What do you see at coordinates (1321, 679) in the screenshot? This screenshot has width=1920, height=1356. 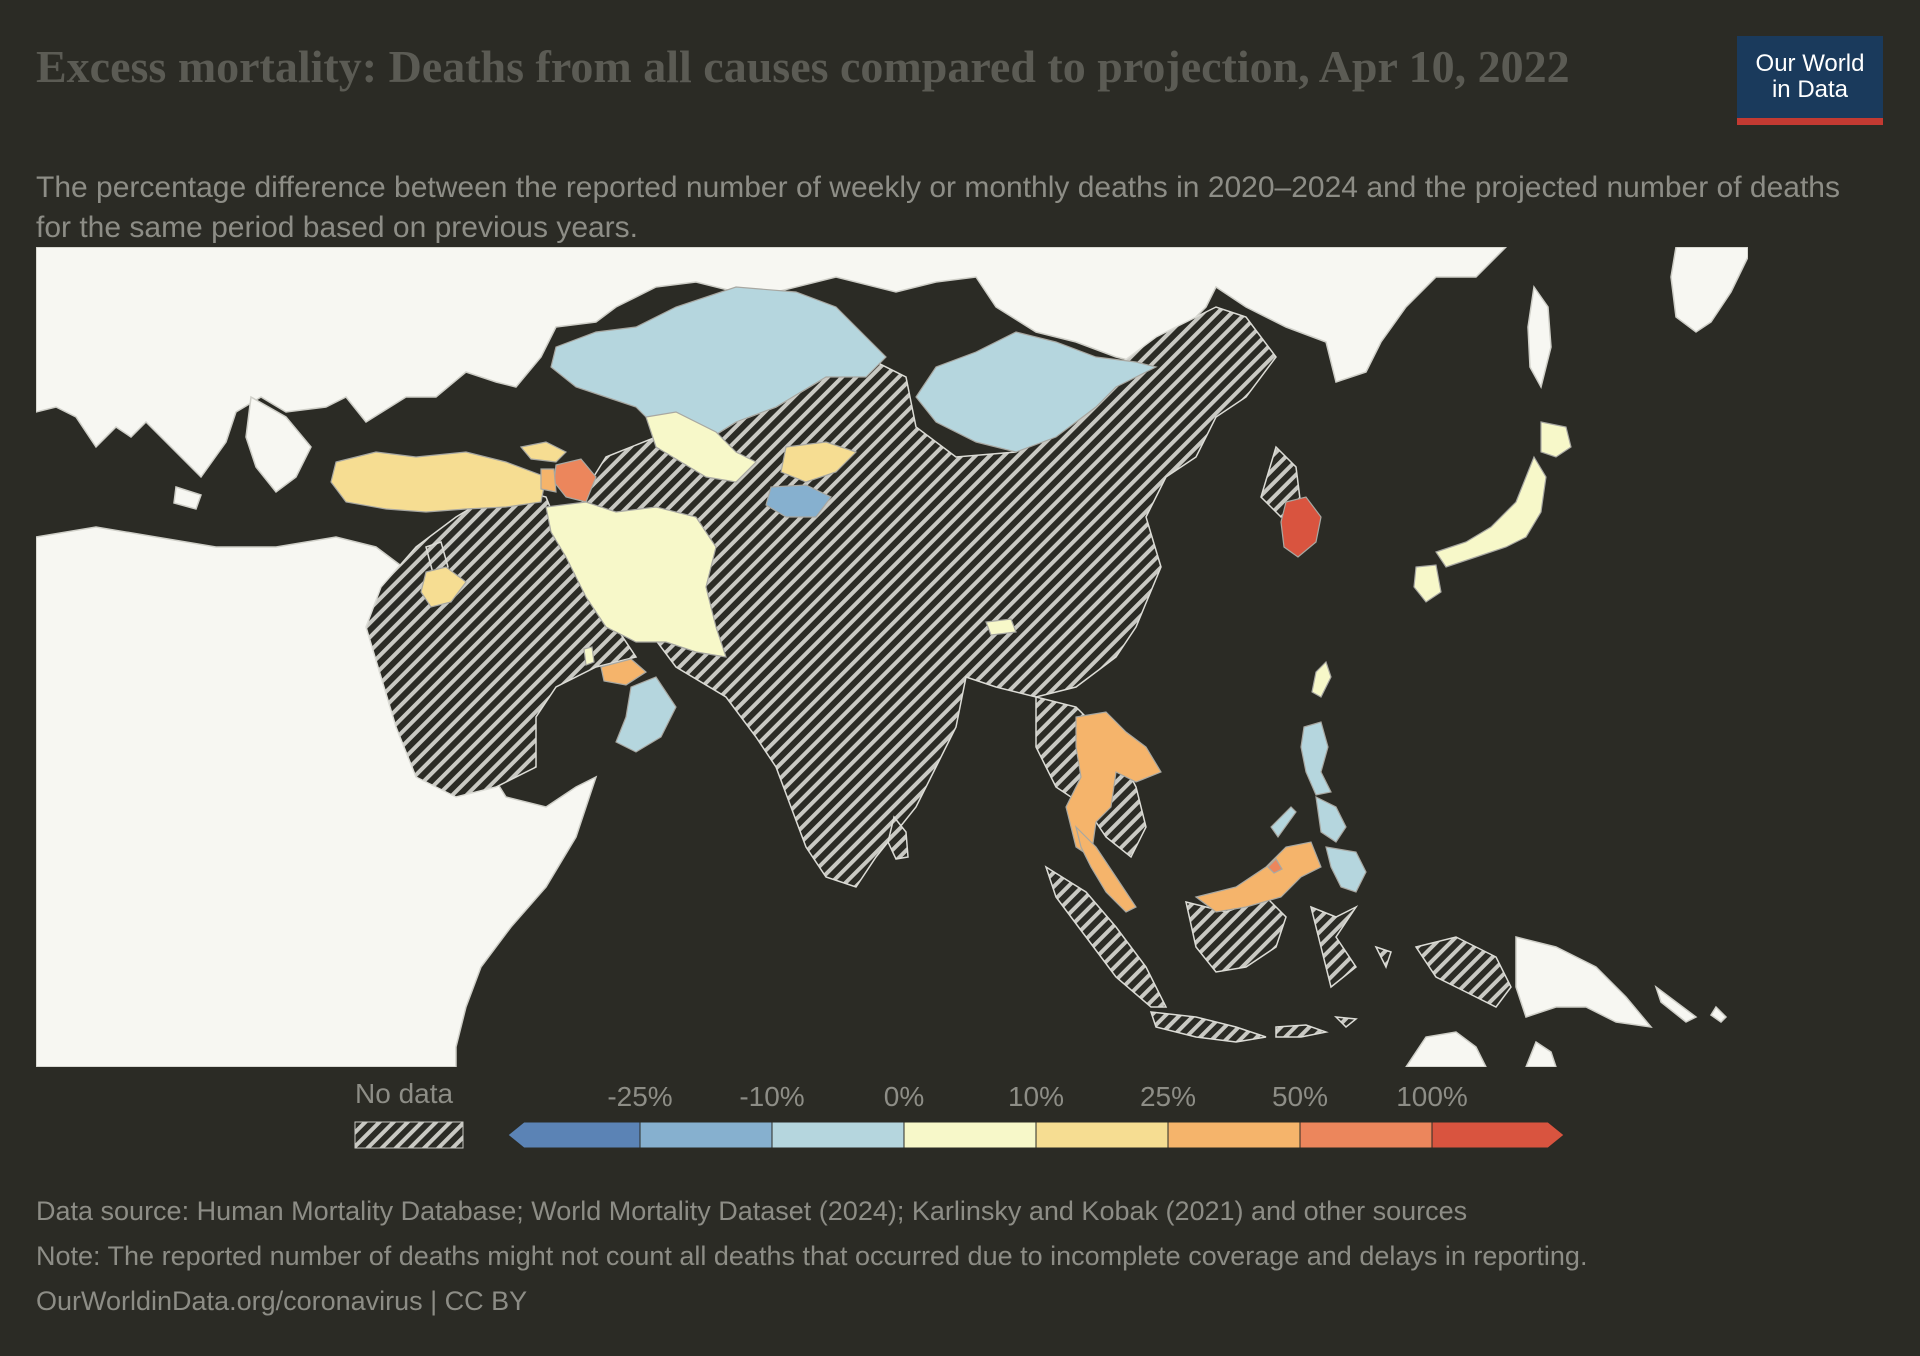 I see `region-taiwan` at bounding box center [1321, 679].